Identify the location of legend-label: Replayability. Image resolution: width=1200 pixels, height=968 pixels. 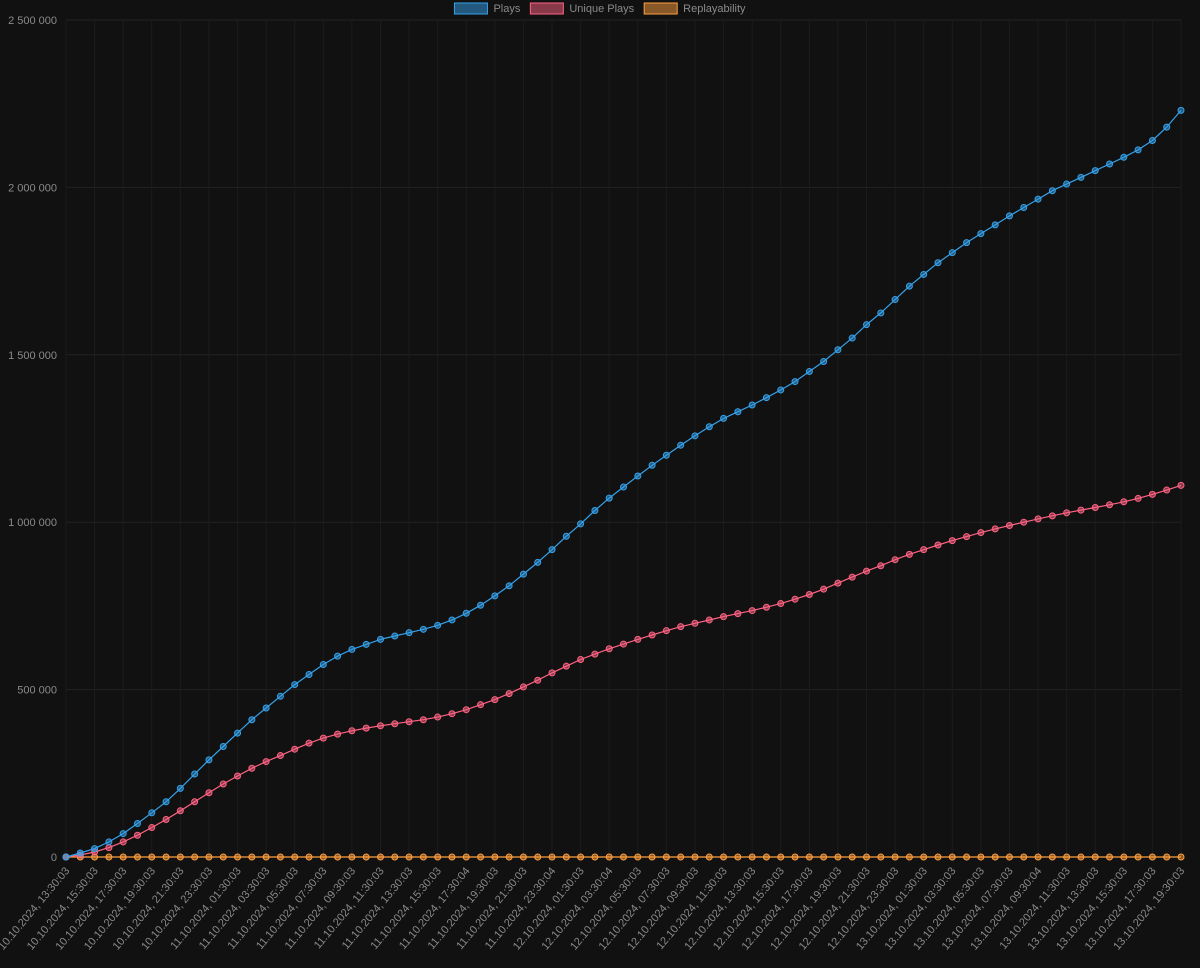
(714, 9).